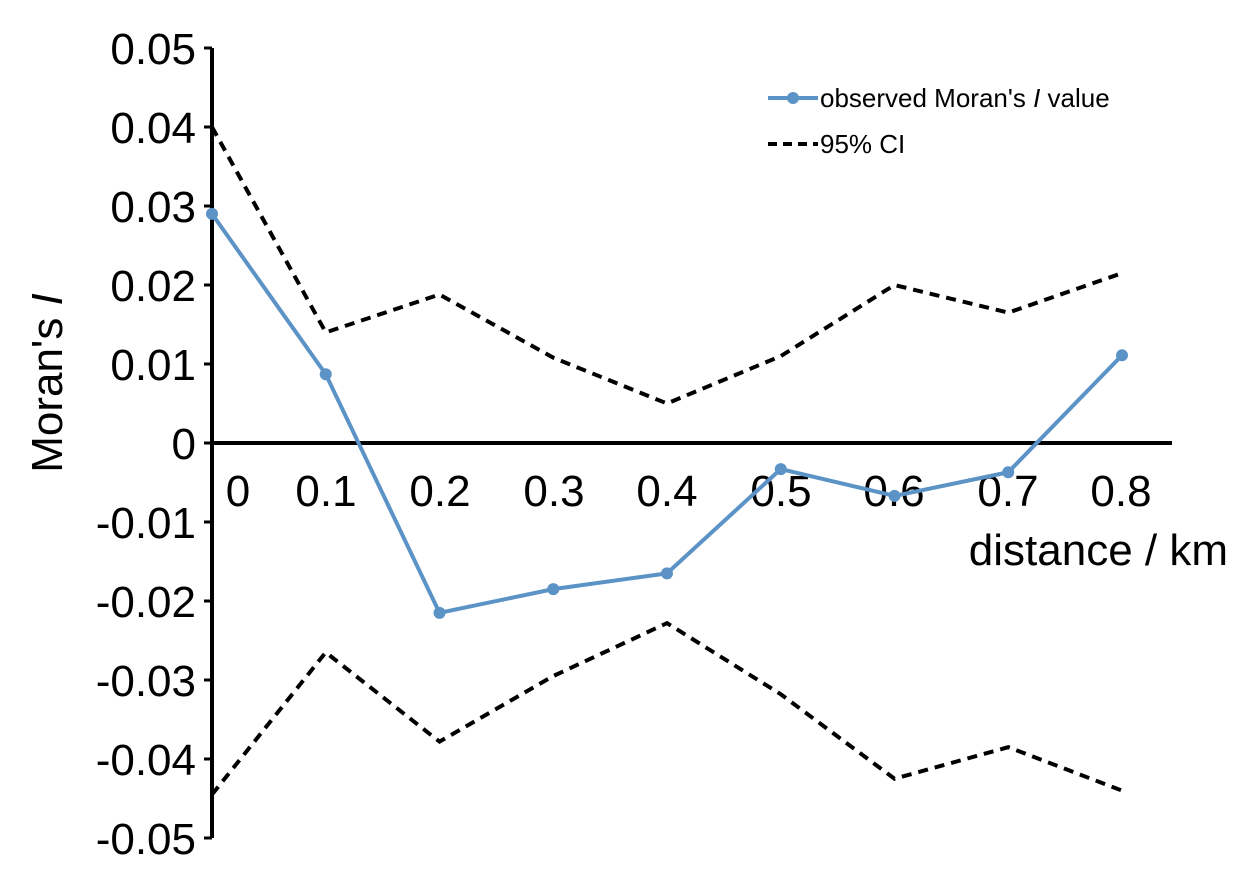 The image size is (1250, 885). What do you see at coordinates (666, 708) in the screenshot?
I see `ci-lower-line` at bounding box center [666, 708].